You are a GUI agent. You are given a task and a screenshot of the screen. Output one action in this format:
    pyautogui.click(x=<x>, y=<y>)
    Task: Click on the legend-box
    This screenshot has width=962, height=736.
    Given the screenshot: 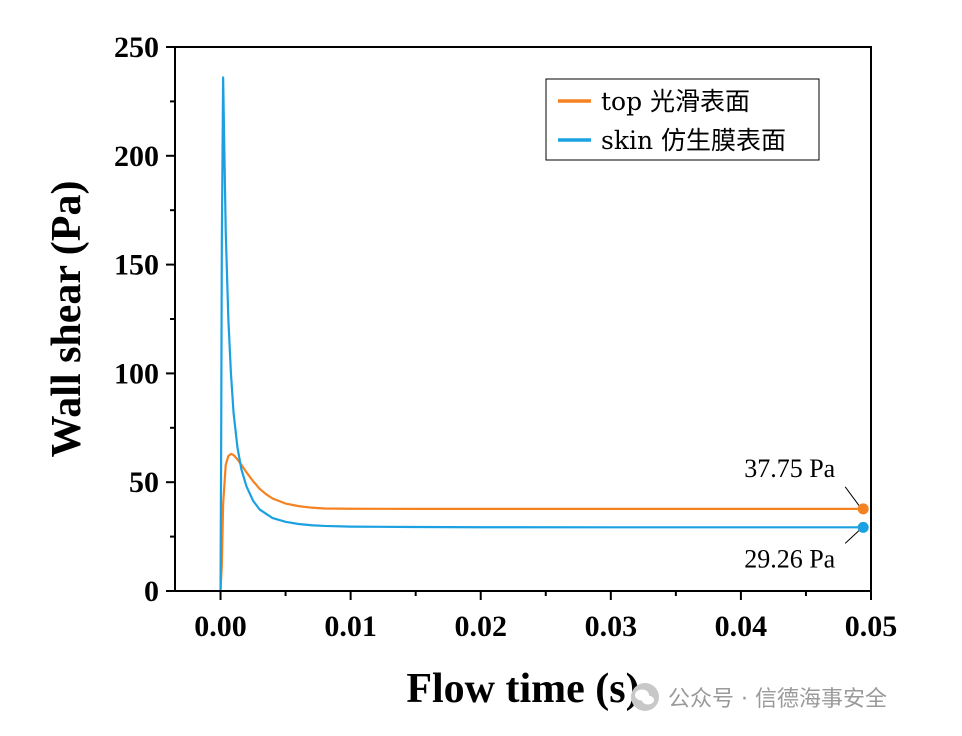 What is the action you would take?
    pyautogui.click(x=682, y=119)
    